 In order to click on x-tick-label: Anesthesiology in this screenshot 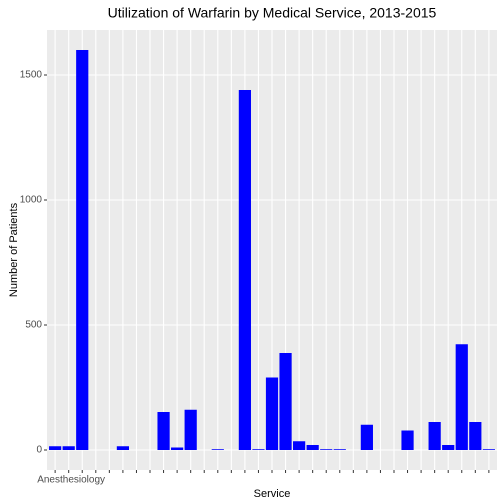, I will do `click(71, 480)`.